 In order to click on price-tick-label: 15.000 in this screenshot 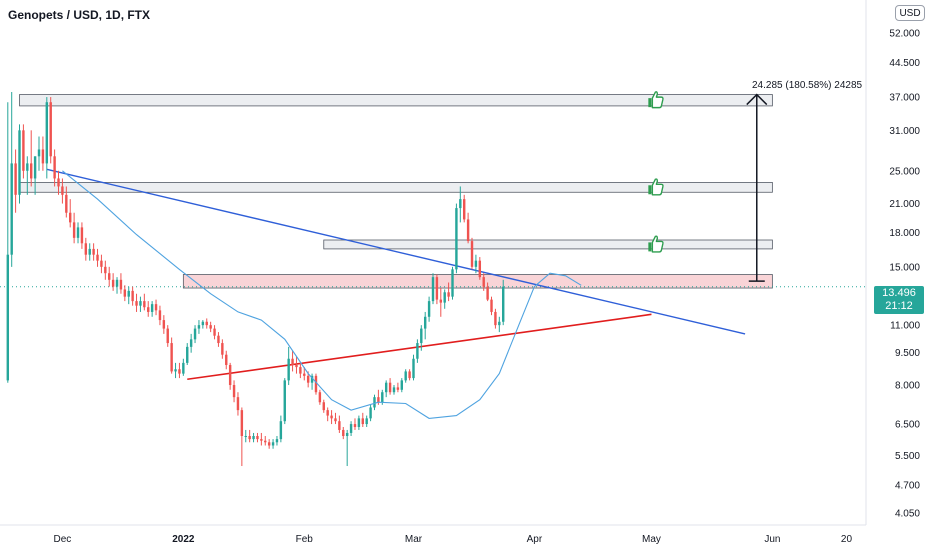, I will do `click(904, 267)`.